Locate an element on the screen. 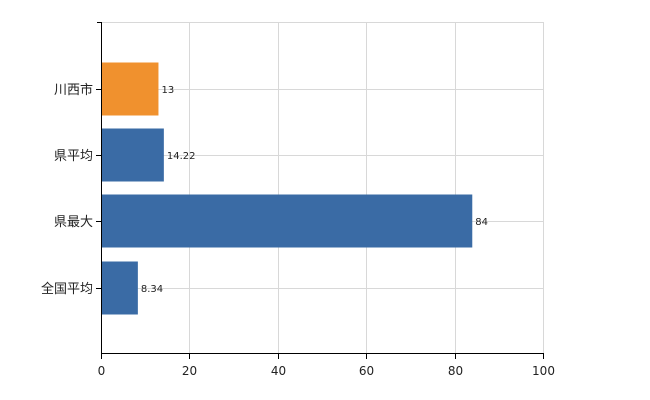  data-label-1: 14.22 is located at coordinates (181, 156).